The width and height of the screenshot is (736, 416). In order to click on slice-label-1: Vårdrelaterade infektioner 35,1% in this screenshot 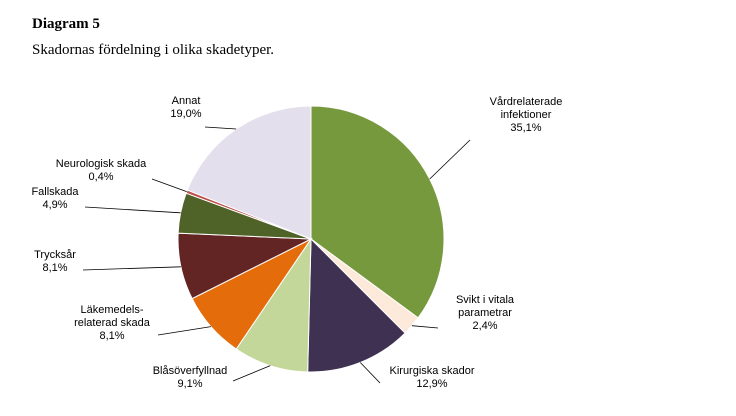, I will do `click(526, 115)`.